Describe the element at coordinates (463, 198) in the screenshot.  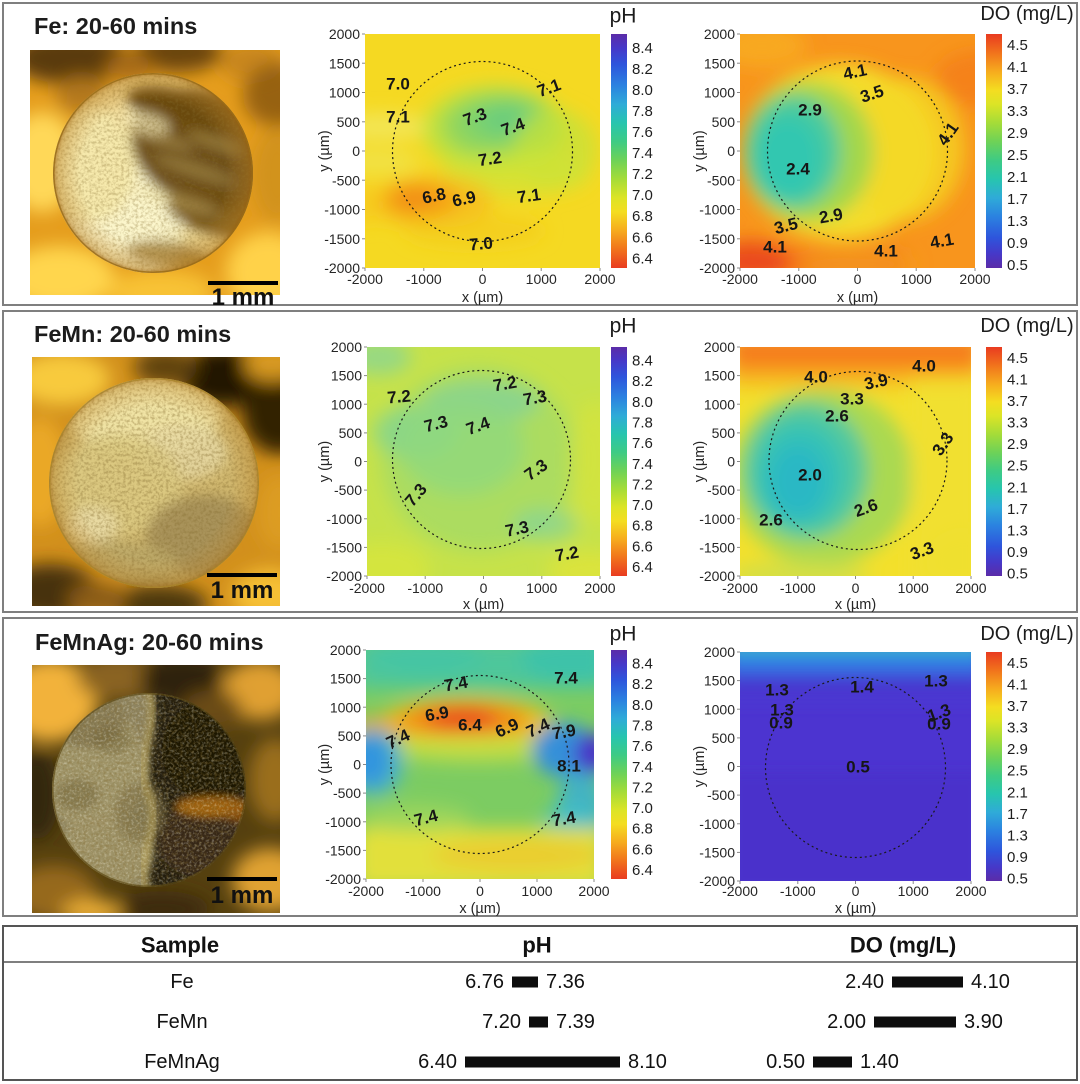
I see `svg-text: 6.9` at that location.